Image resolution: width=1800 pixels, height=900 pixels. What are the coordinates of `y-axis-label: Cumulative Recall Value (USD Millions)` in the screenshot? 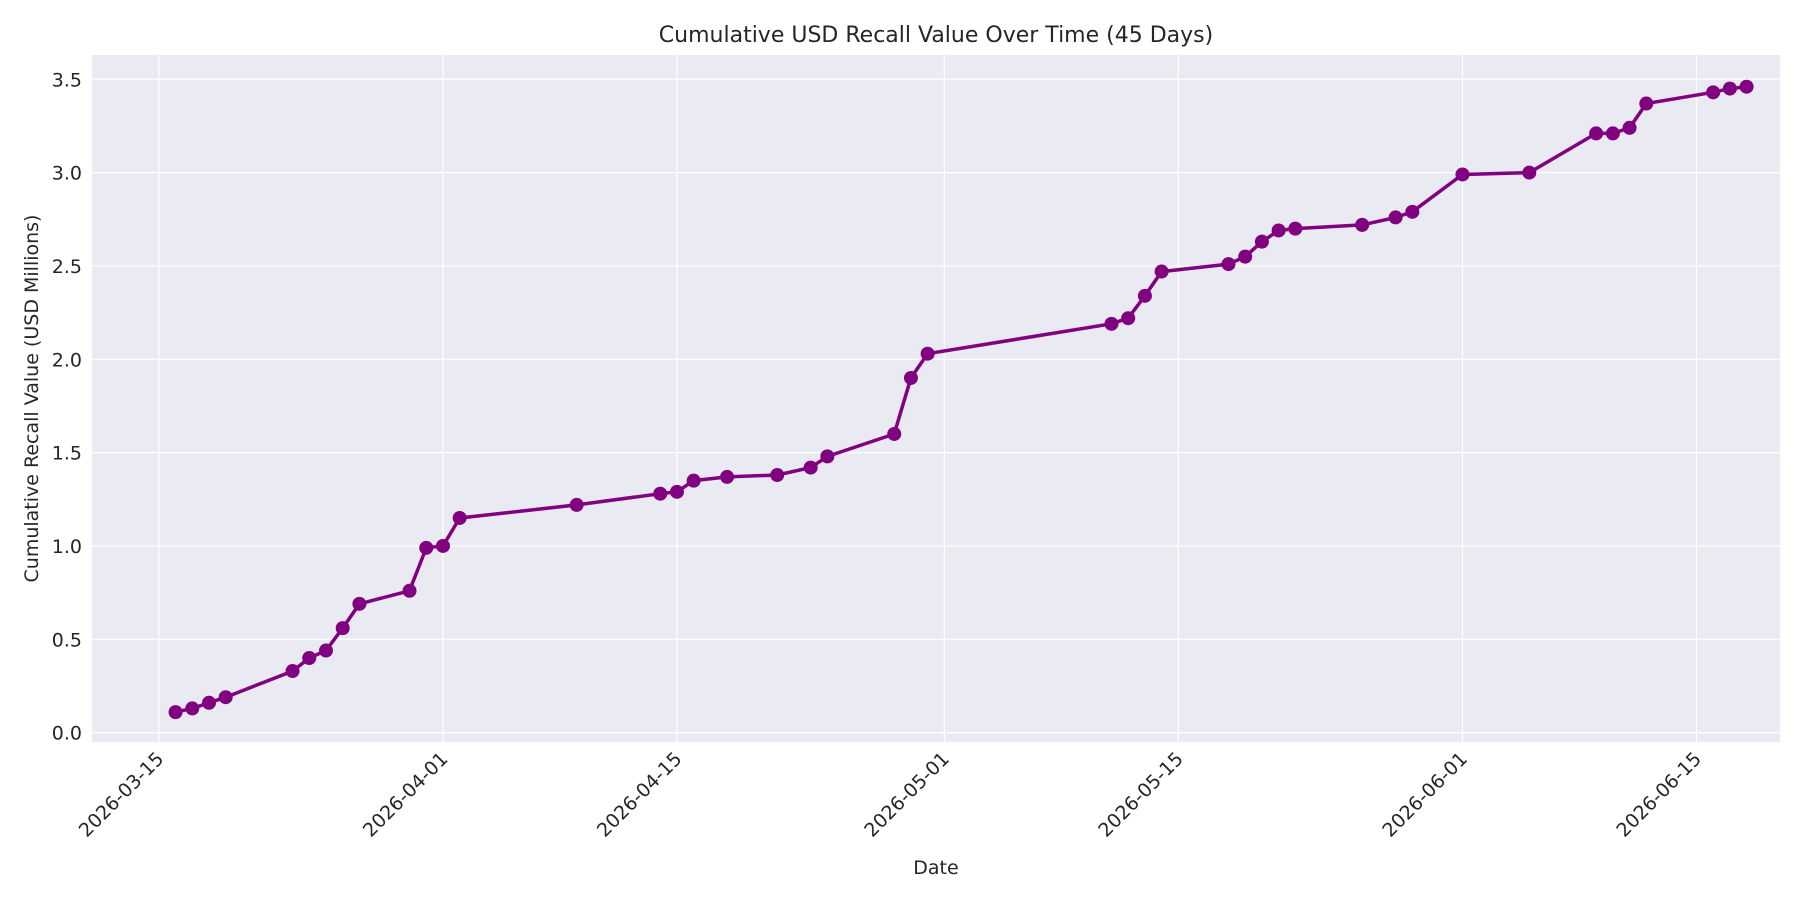 It's located at (32, 399).